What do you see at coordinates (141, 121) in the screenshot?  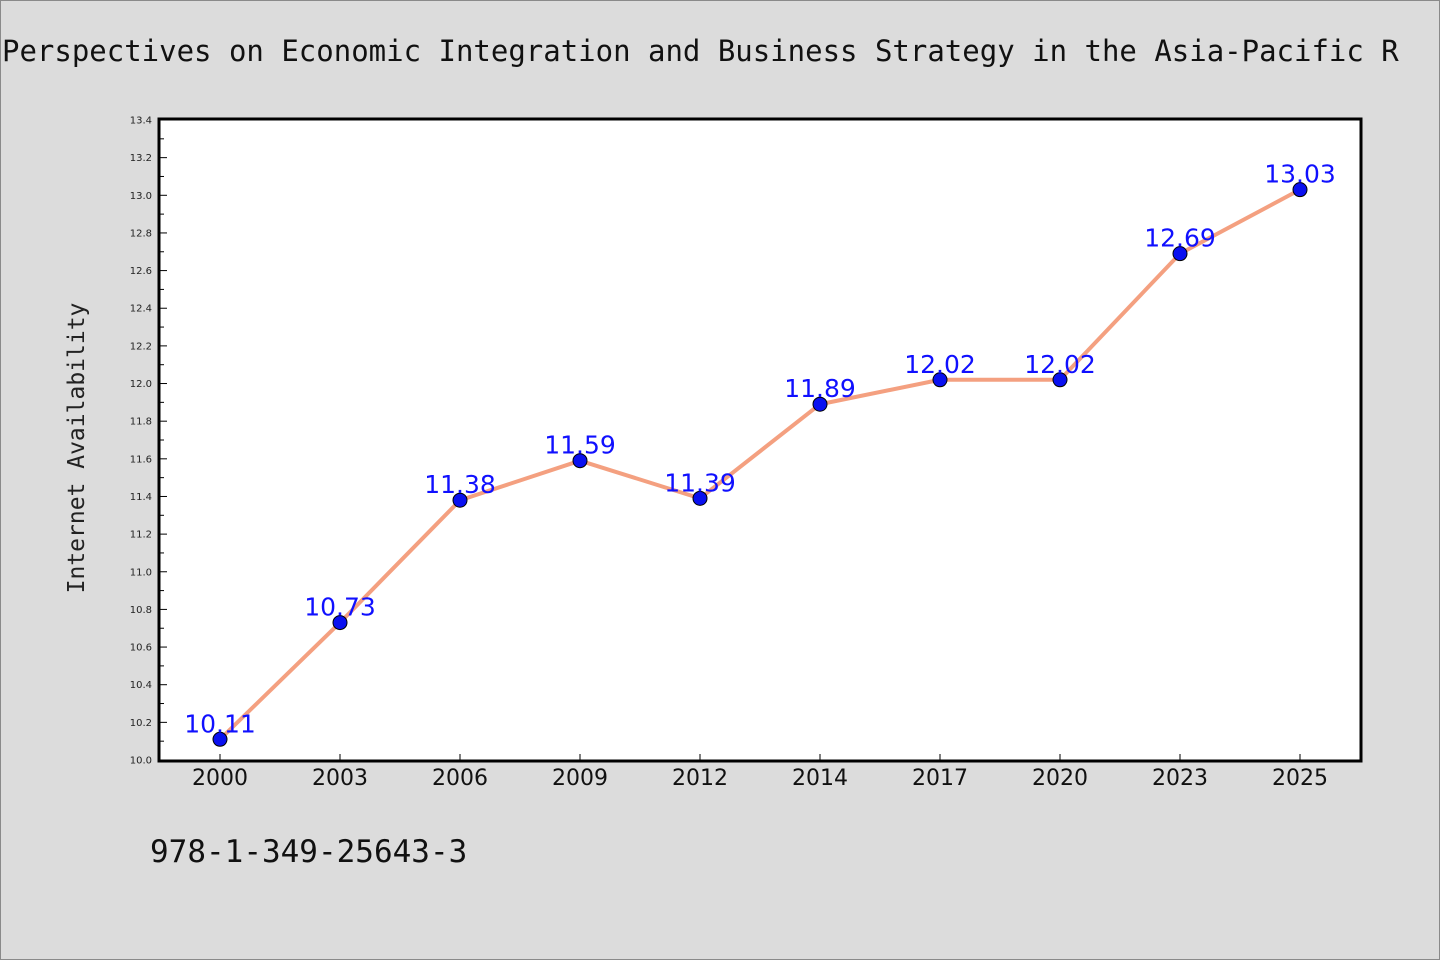 I see `y-tick-label: 13.4` at bounding box center [141, 121].